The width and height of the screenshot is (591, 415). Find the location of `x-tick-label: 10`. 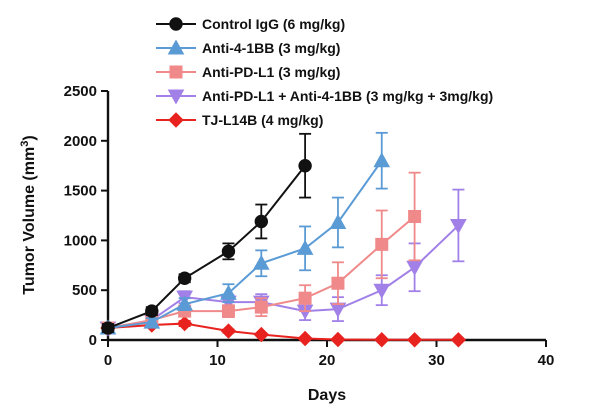

x-tick-label: 10 is located at coordinates (217, 360).